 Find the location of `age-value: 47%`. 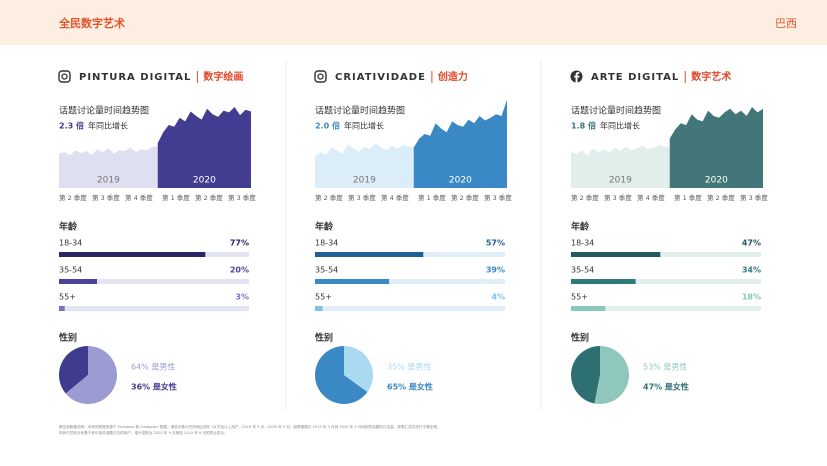

age-value: 47% is located at coordinates (751, 243).